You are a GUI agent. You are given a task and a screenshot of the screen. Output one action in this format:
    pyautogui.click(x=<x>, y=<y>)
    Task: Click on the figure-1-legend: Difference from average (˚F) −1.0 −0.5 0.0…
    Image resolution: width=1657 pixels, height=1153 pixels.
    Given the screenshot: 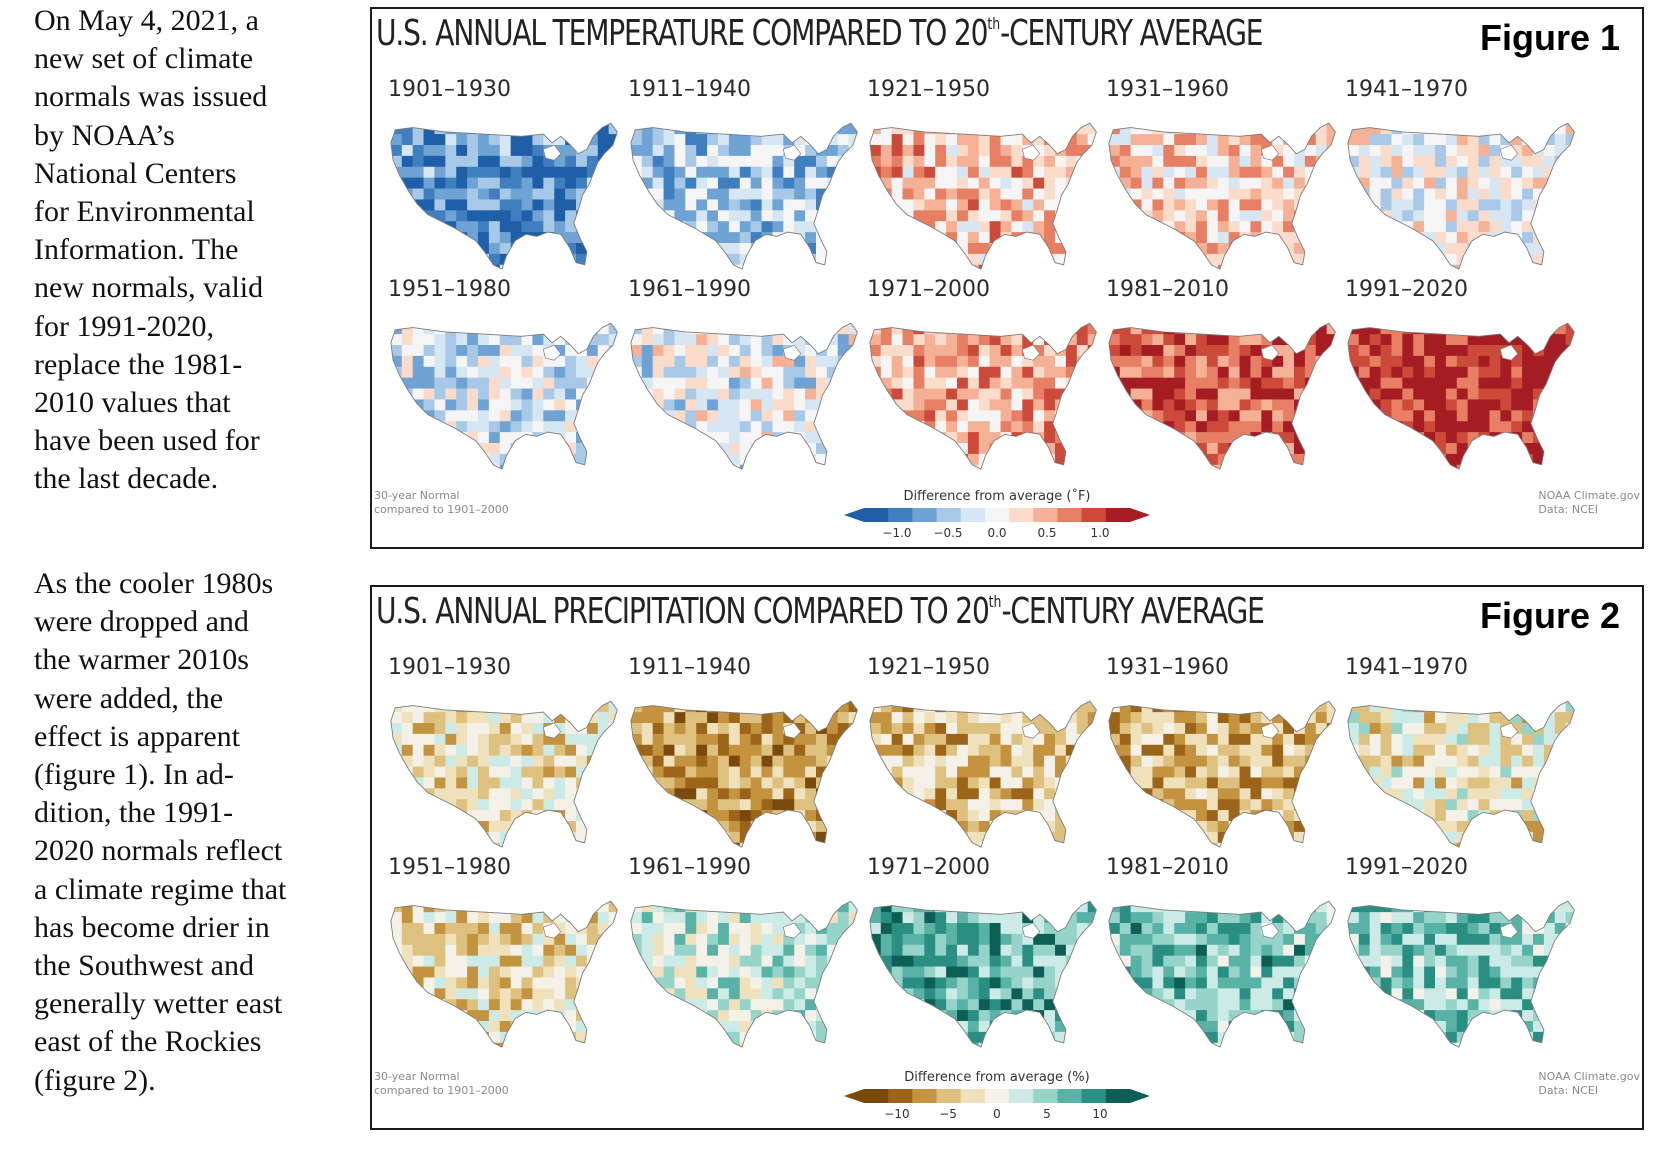 What is the action you would take?
    pyautogui.click(x=997, y=517)
    